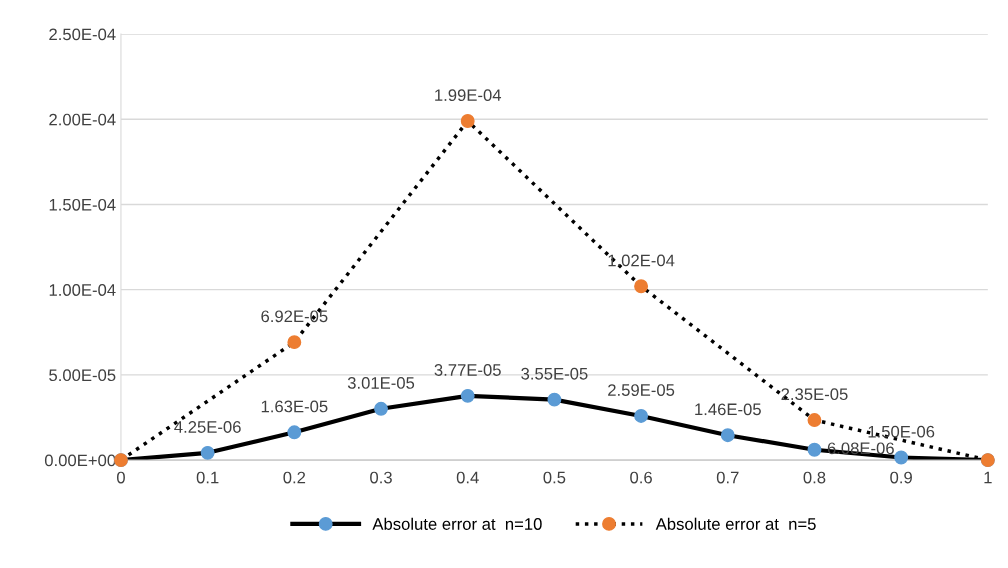 Image resolution: width=1008 pixels, height=568 pixels. Describe the element at coordinates (641, 390) in the screenshot. I see `data-label: 2.59E-05` at that location.